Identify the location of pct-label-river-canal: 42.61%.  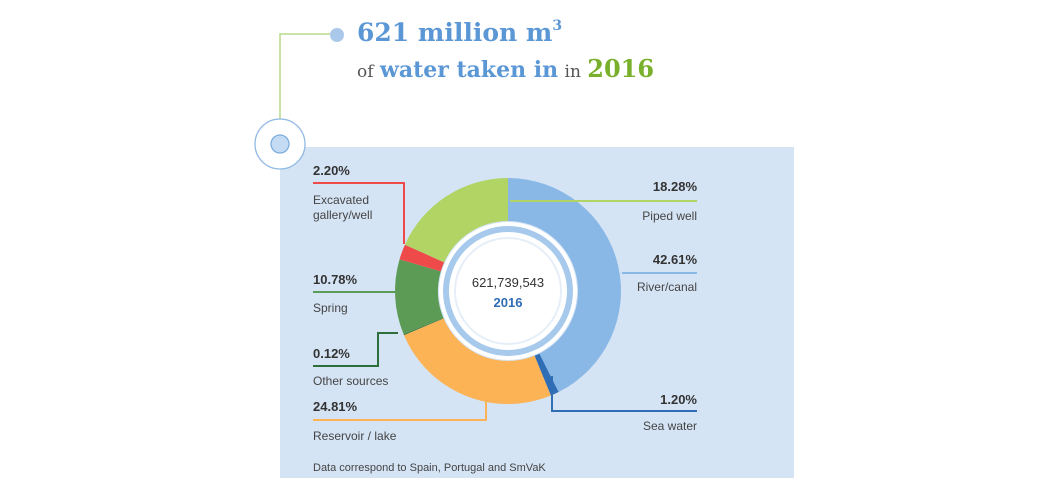
(675, 259).